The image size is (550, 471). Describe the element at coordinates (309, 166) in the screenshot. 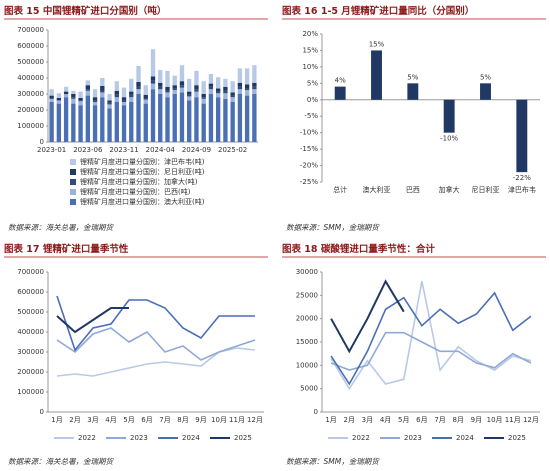

I see `y-tick-label: -20%` at that location.